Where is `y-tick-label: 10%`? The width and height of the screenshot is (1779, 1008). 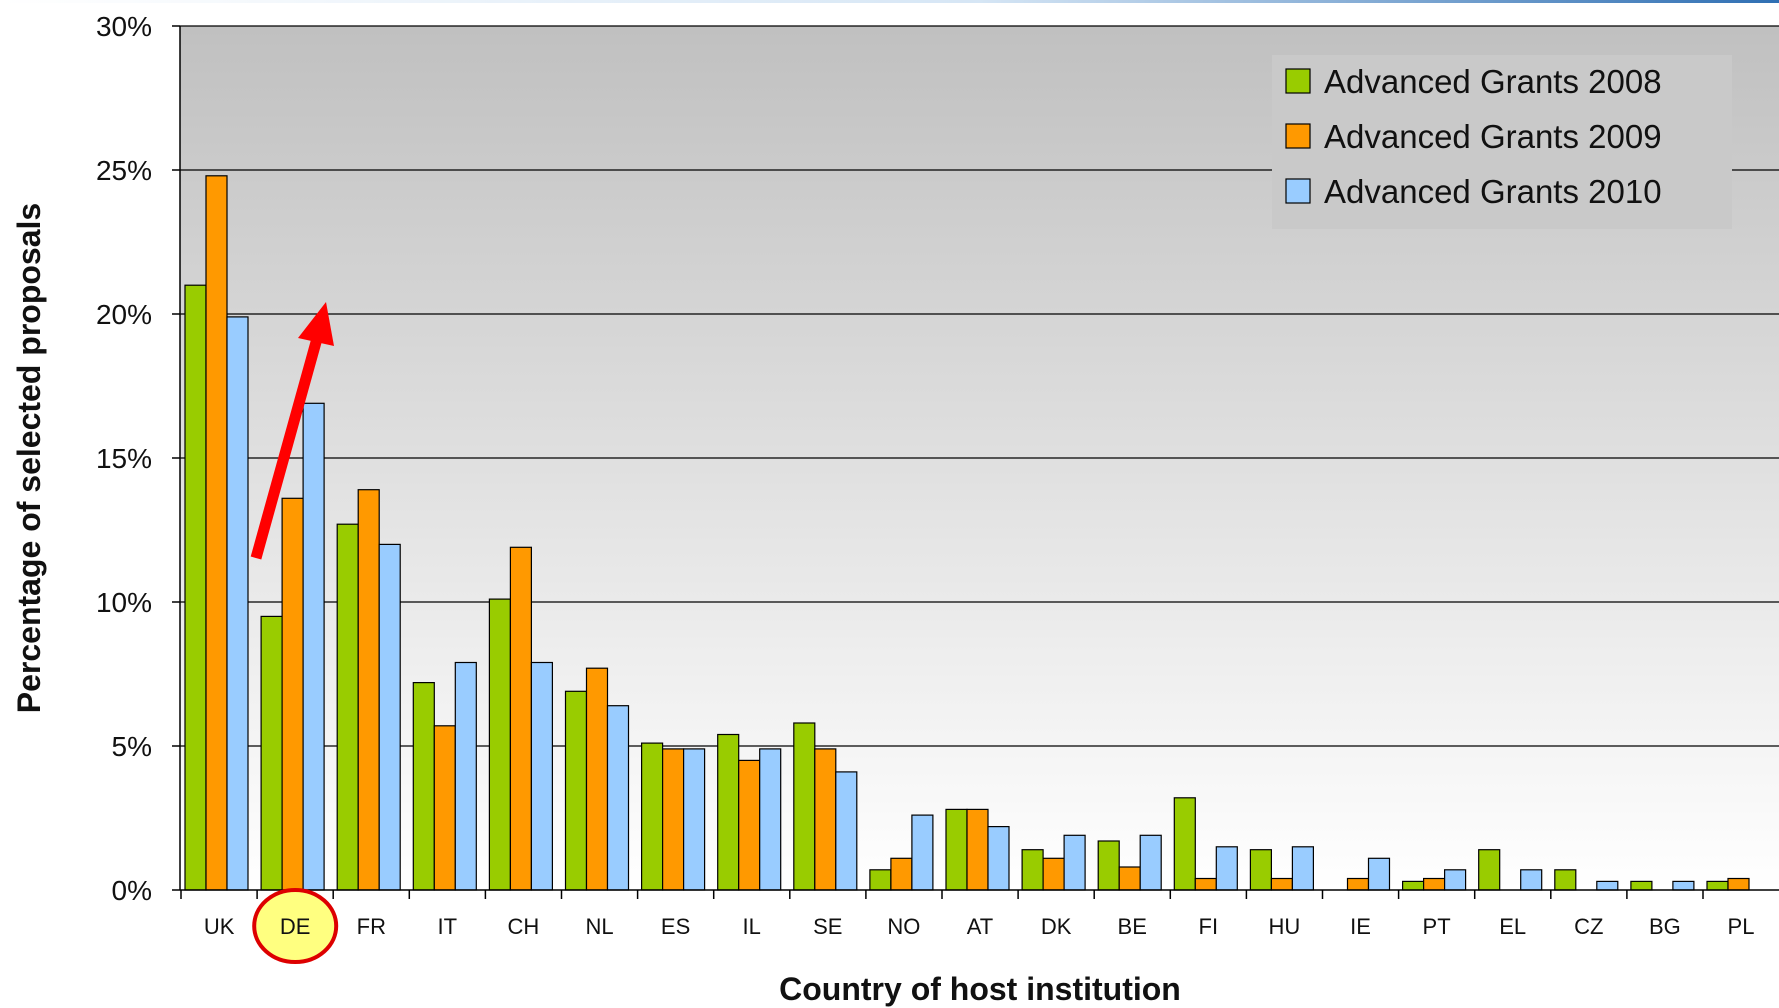
y-tick-label: 10% is located at coordinates (124, 602).